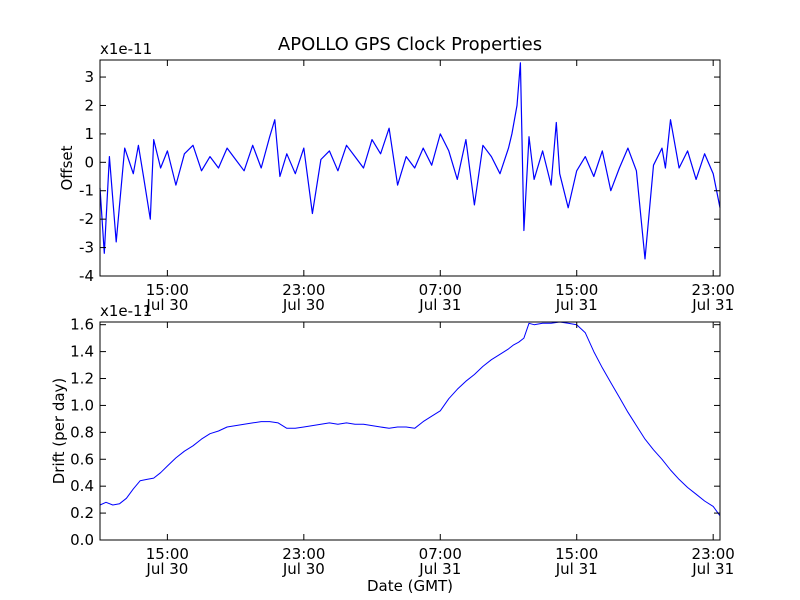  I want to click on drift-y-scale-label: x1e-11, so click(126, 311).